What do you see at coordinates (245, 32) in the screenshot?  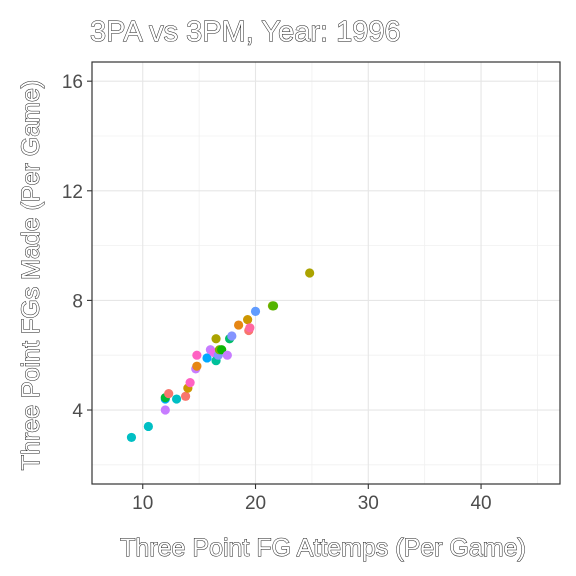 I see `chart-title: 3PA vs 3PM, Year: 1996` at bounding box center [245, 32].